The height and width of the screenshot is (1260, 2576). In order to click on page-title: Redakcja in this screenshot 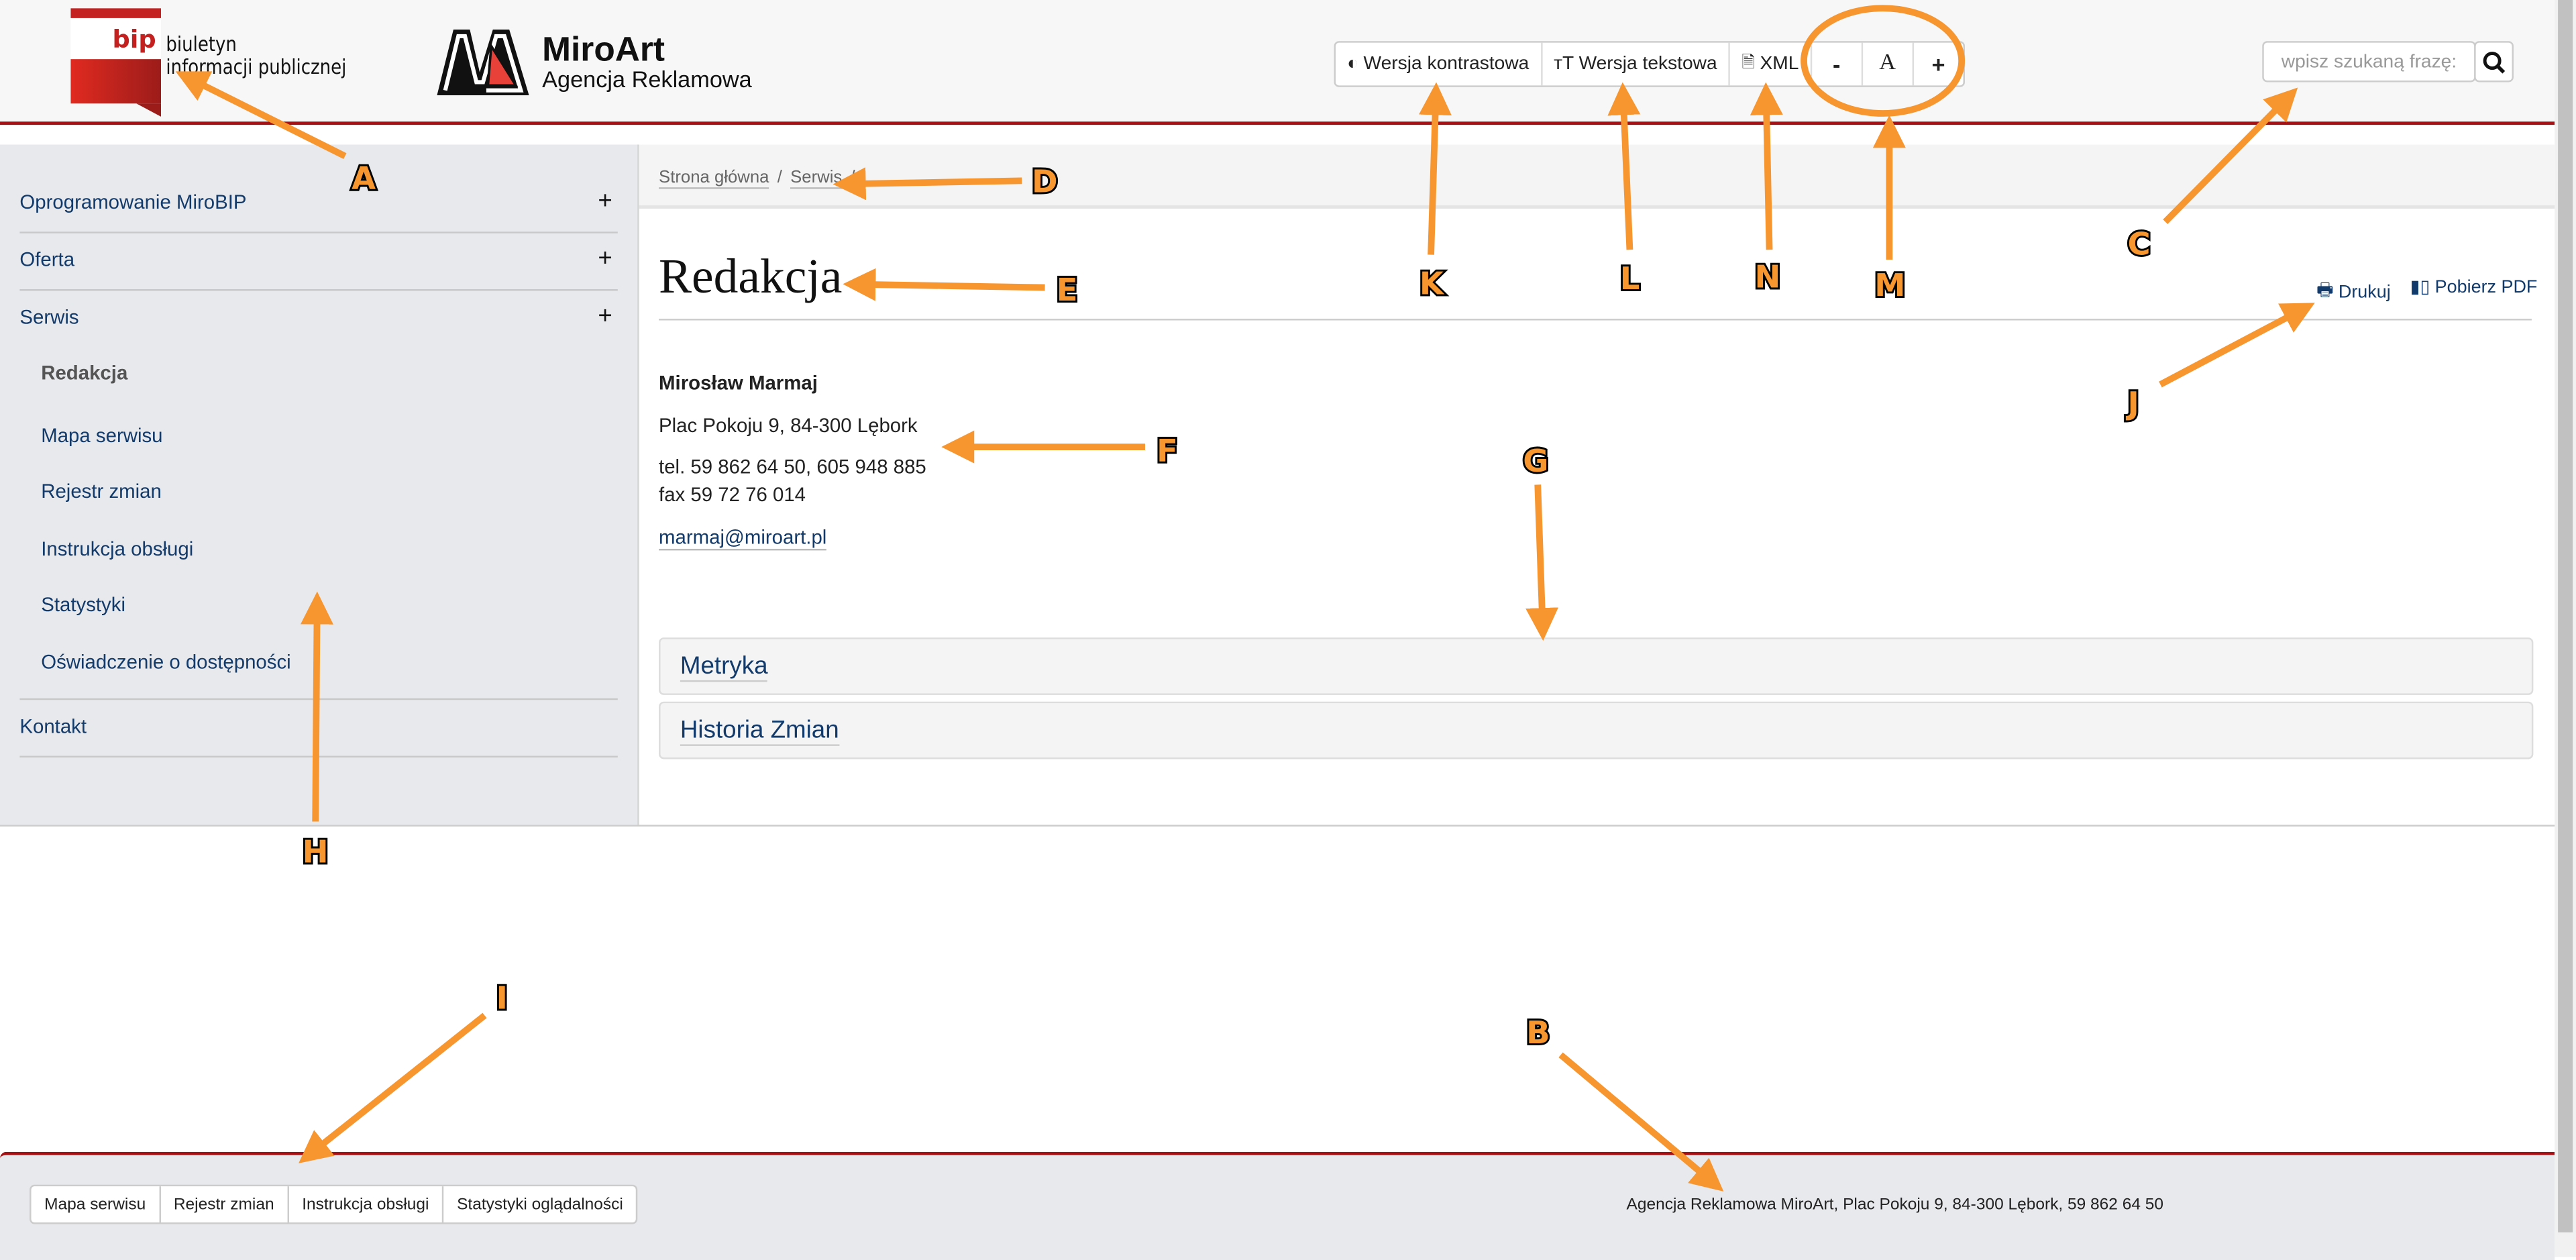, I will do `click(751, 278)`.